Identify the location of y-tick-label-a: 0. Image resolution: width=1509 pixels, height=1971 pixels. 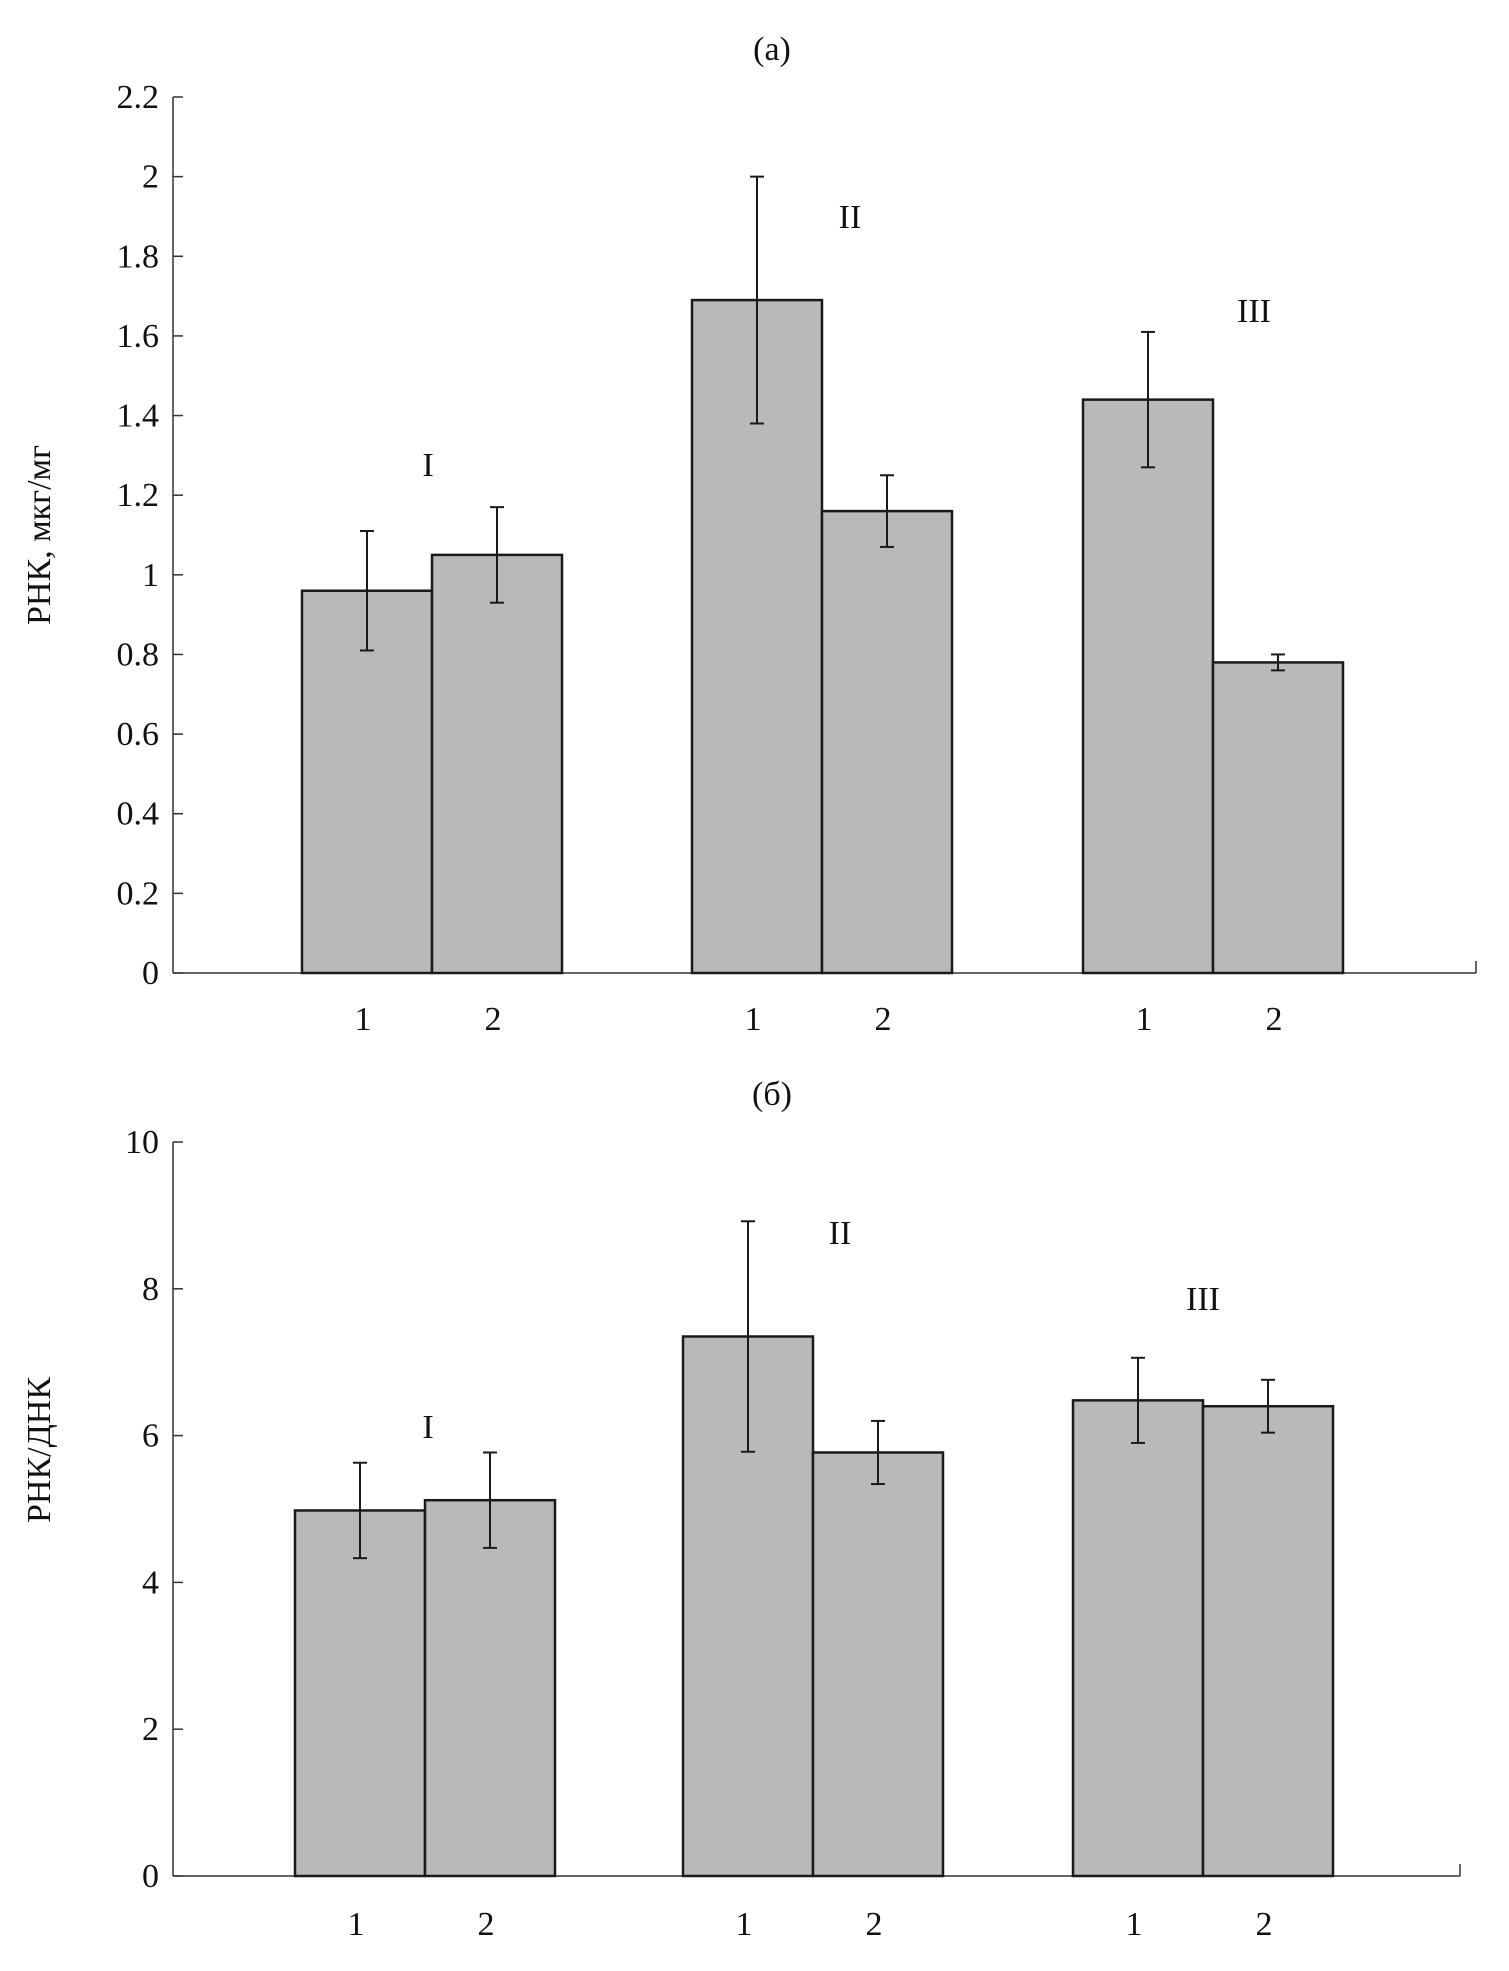
(150, 973).